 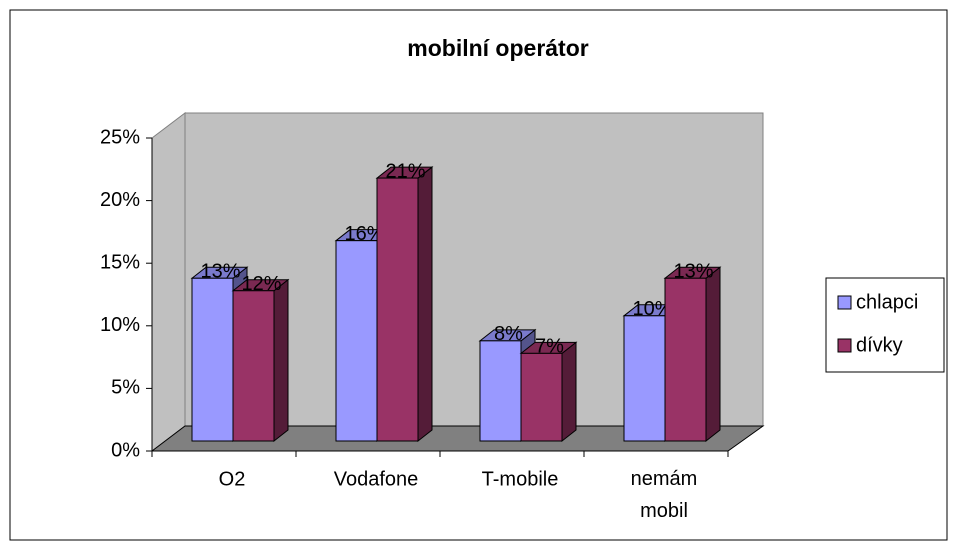 What do you see at coordinates (508, 334) in the screenshot?
I see `data-label: 8%` at bounding box center [508, 334].